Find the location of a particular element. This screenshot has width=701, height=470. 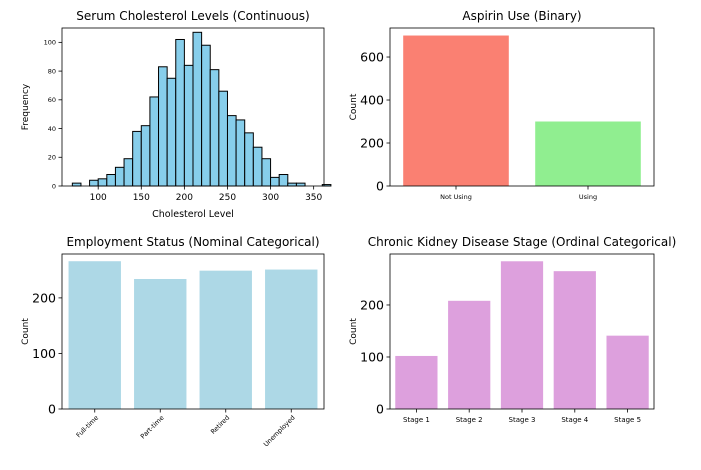

x-tick-label: 150 is located at coordinates (141, 198).